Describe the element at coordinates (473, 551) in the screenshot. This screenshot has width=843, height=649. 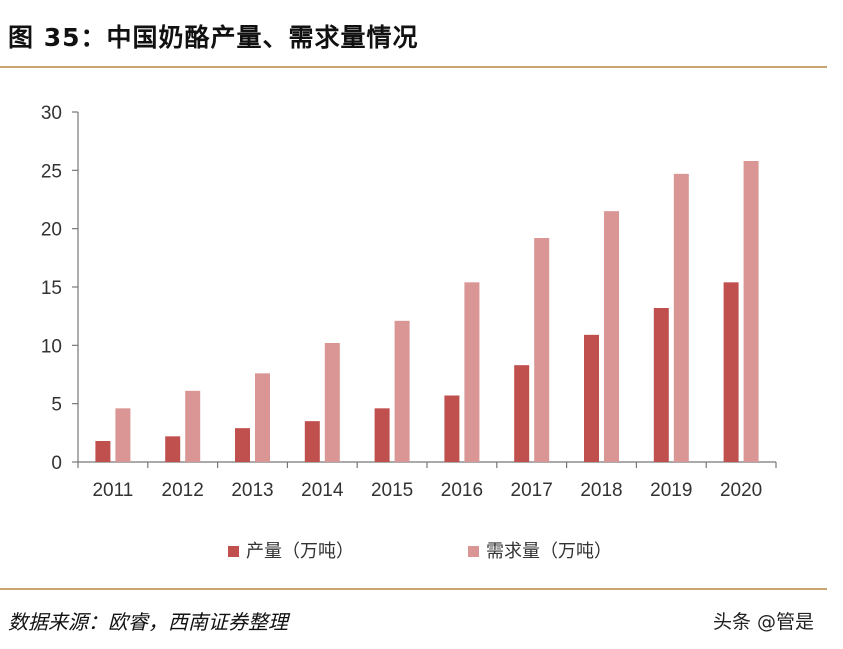
I see `legend-swatch-demand` at that location.